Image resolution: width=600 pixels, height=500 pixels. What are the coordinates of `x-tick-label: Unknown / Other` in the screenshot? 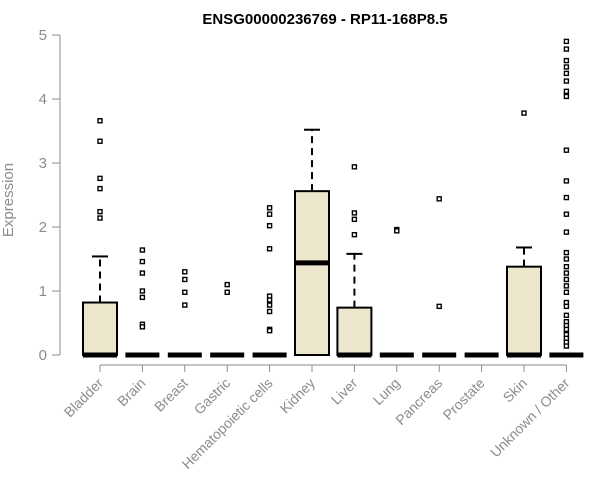 It's located at (530, 418).